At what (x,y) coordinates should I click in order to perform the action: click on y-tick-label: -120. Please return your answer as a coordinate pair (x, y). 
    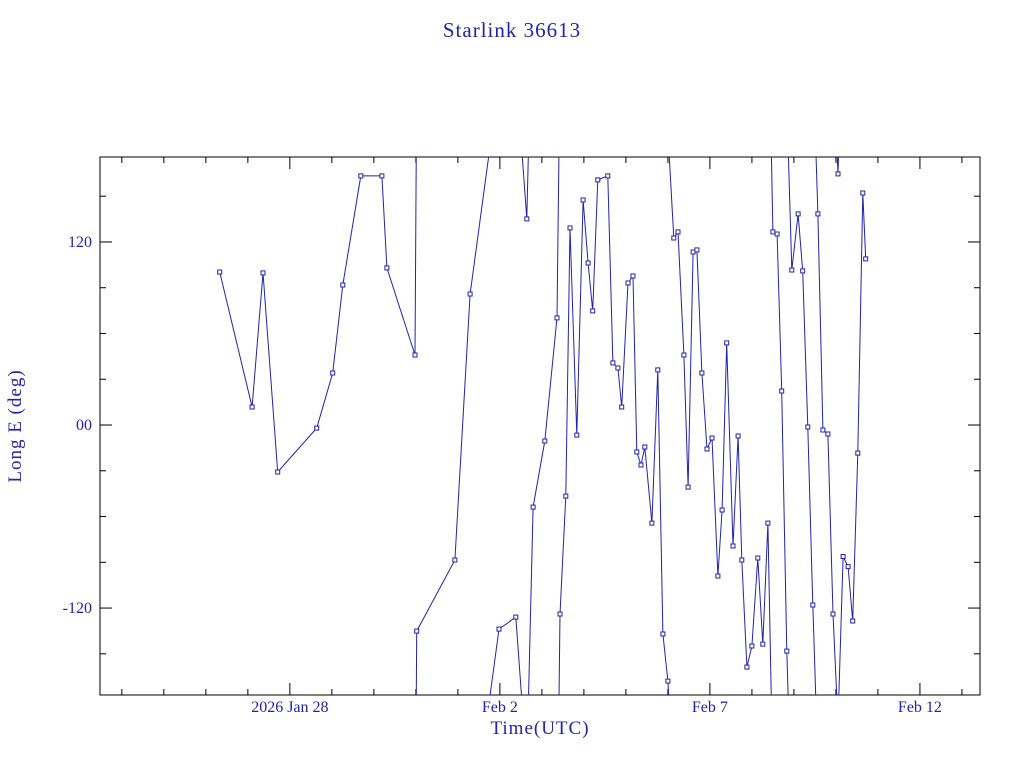
    Looking at the image, I should click on (77, 608).